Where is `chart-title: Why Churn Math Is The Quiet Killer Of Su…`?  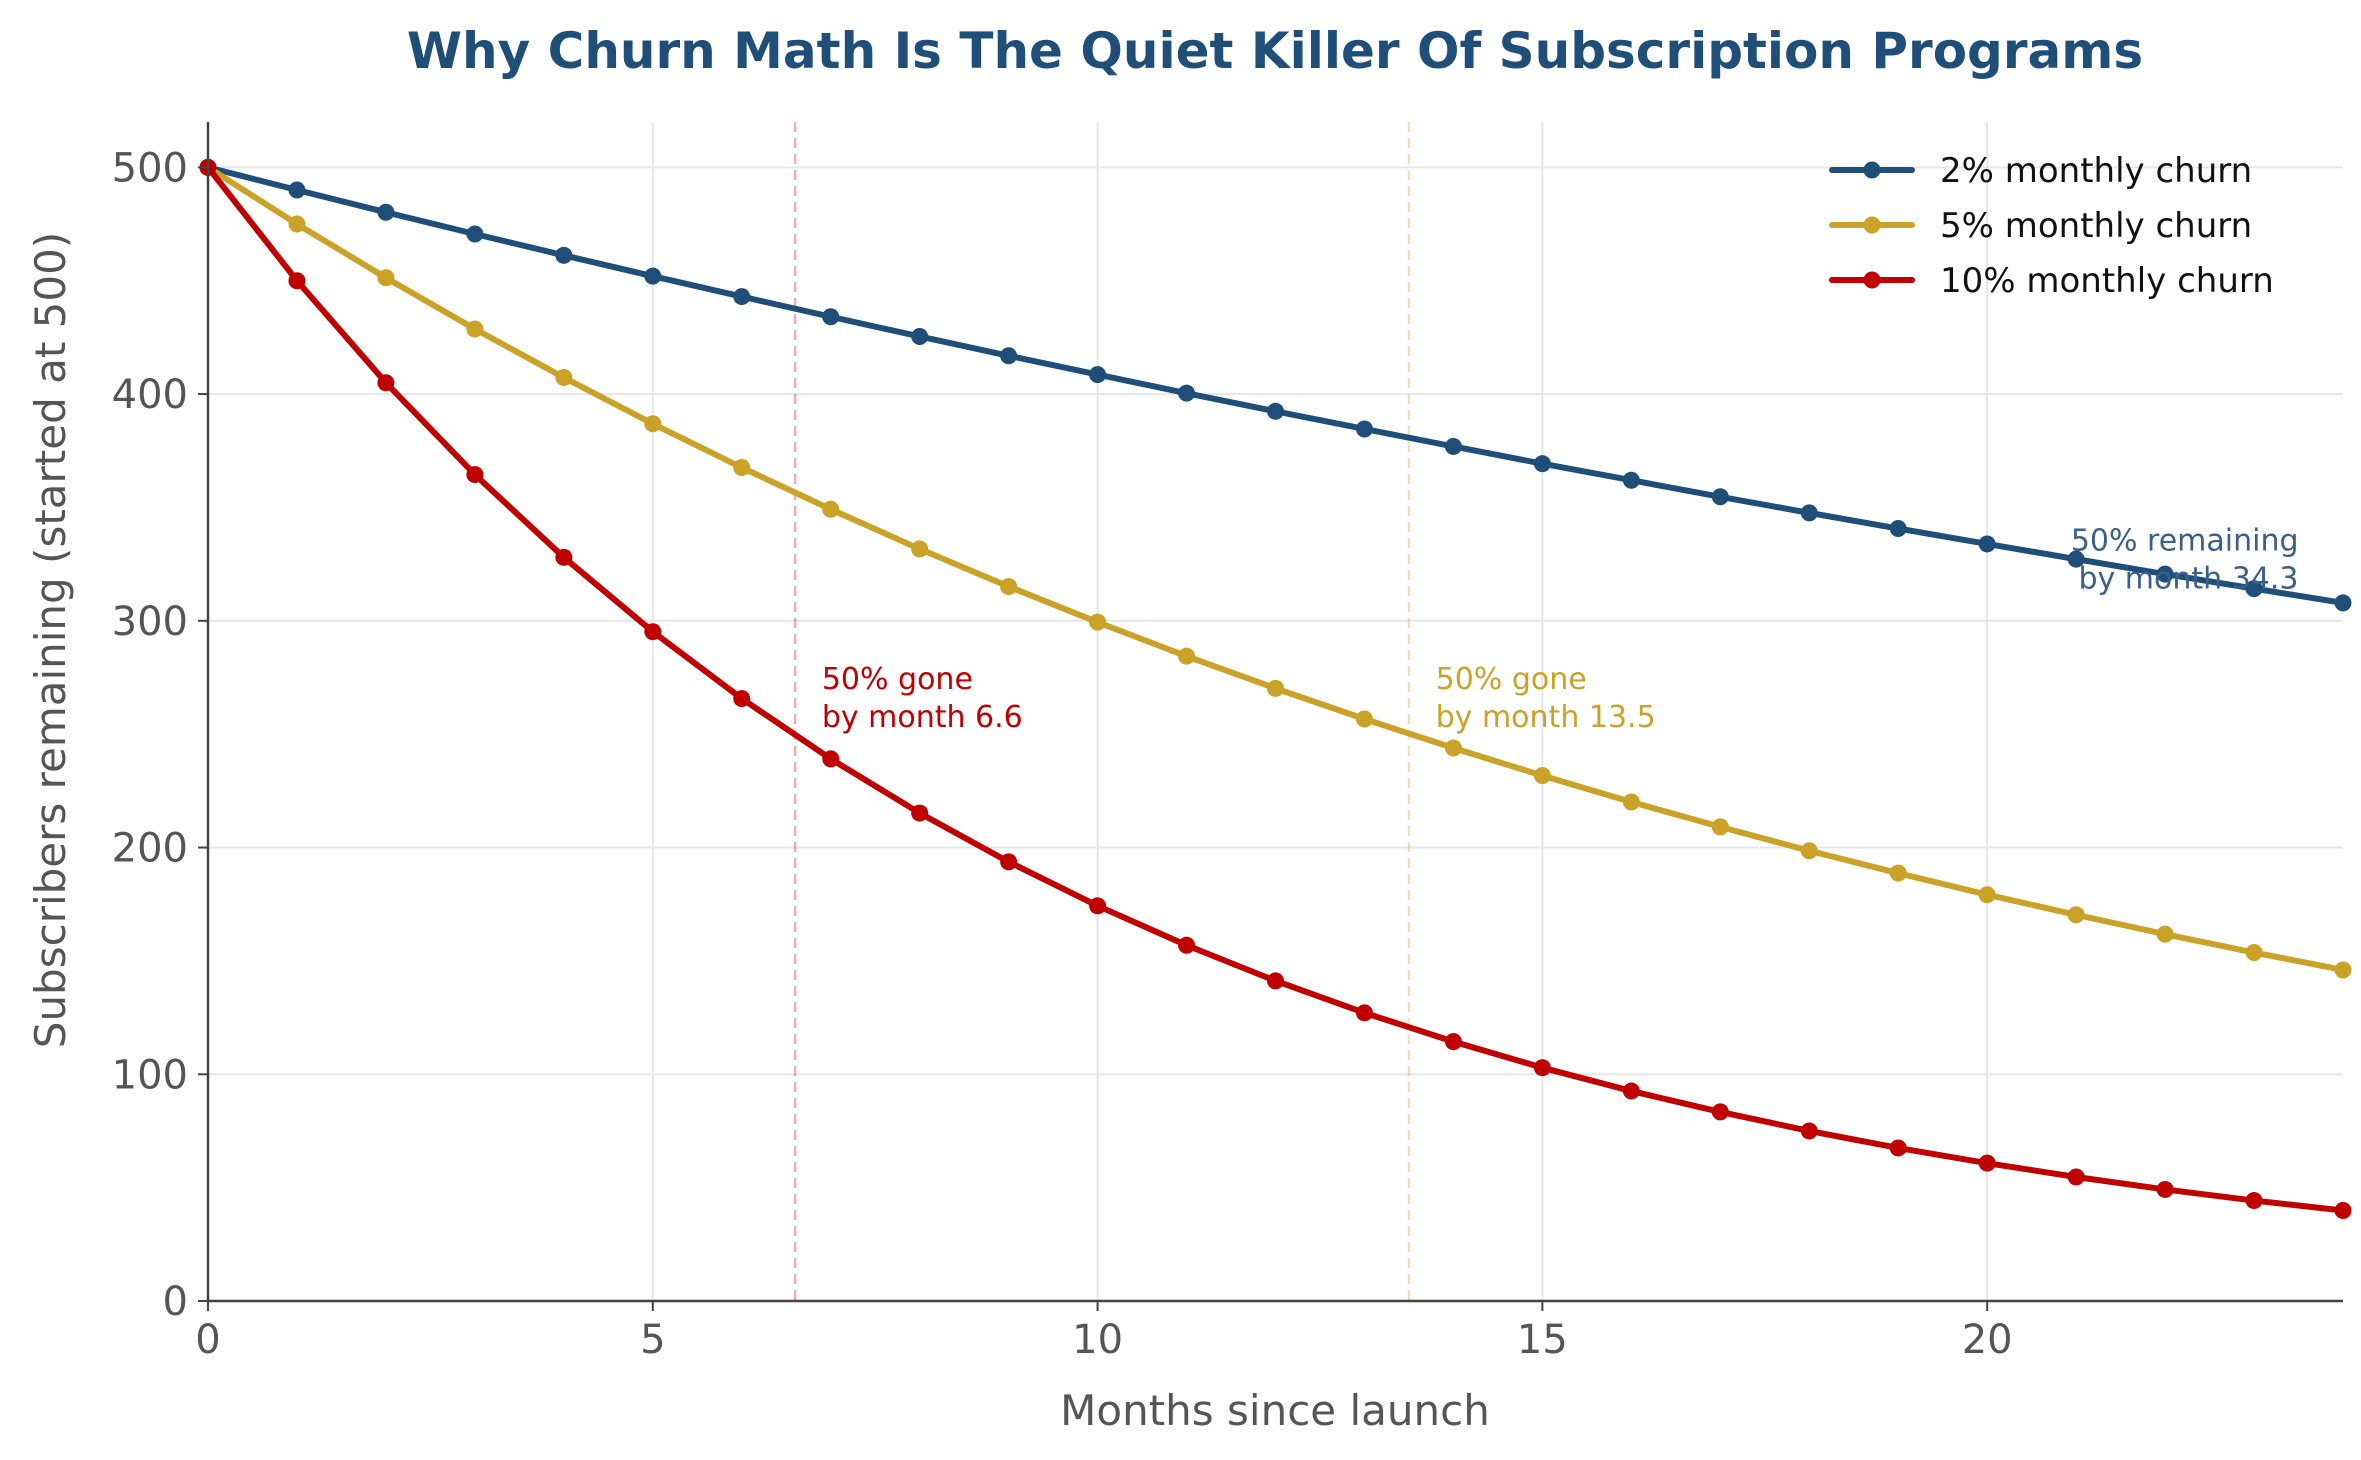 chart-title: Why Churn Math Is The Quiet Killer Of Su… is located at coordinates (1275, 51).